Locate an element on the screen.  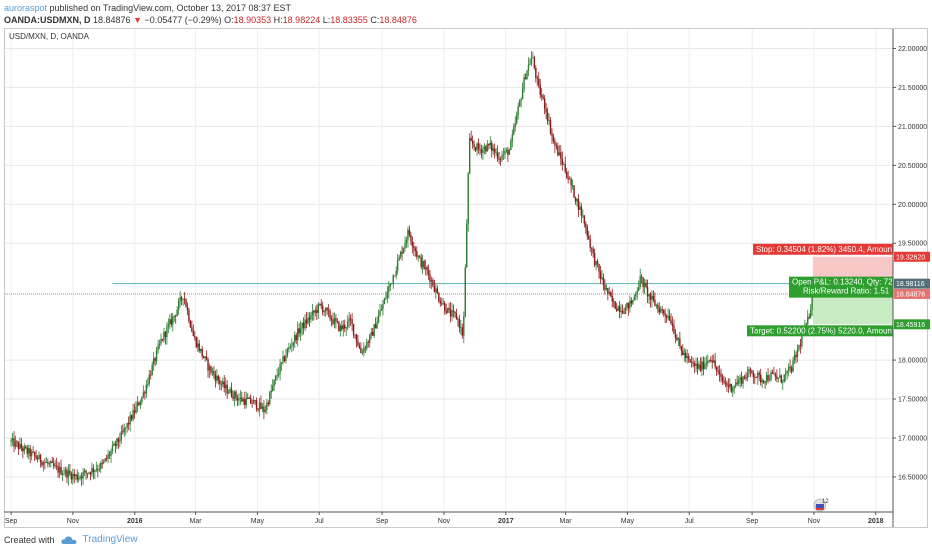
current-price-label: 18.98116 is located at coordinates (912, 283).